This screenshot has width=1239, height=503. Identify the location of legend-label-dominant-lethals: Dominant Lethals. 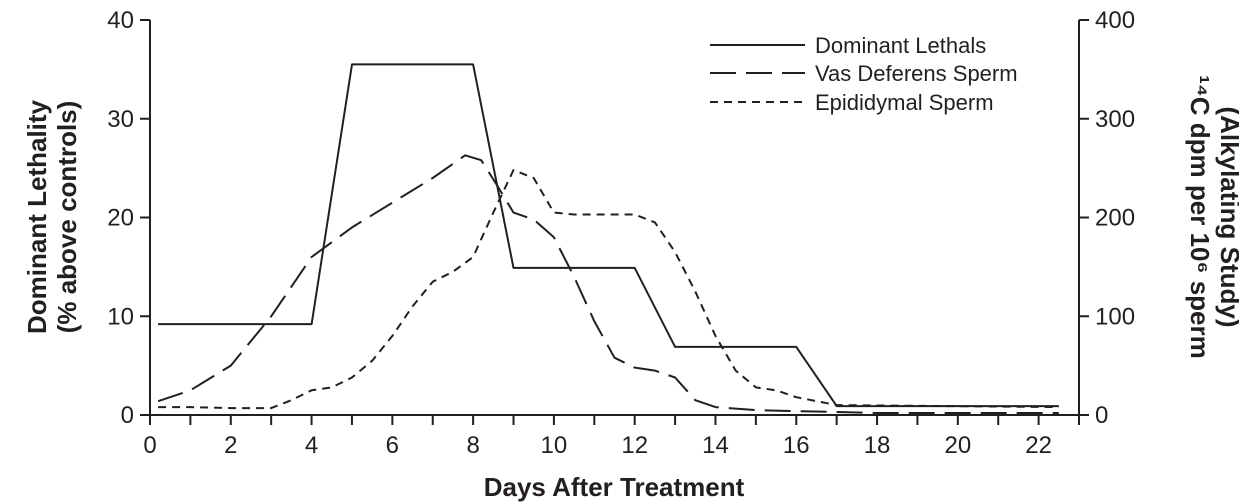
(900, 45).